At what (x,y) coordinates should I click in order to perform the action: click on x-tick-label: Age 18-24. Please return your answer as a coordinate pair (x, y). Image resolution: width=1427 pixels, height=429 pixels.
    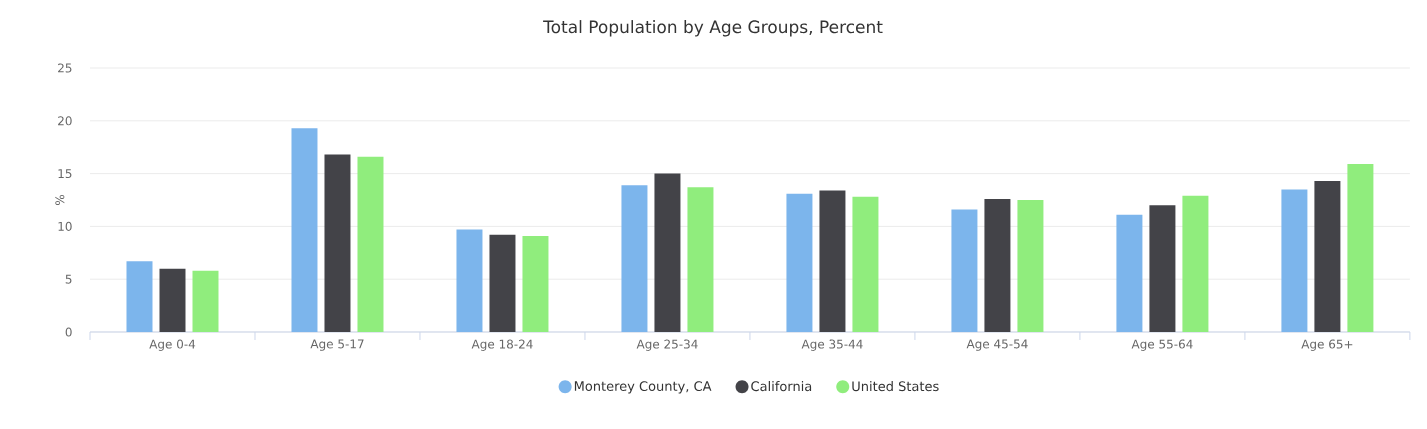
    Looking at the image, I should click on (502, 345).